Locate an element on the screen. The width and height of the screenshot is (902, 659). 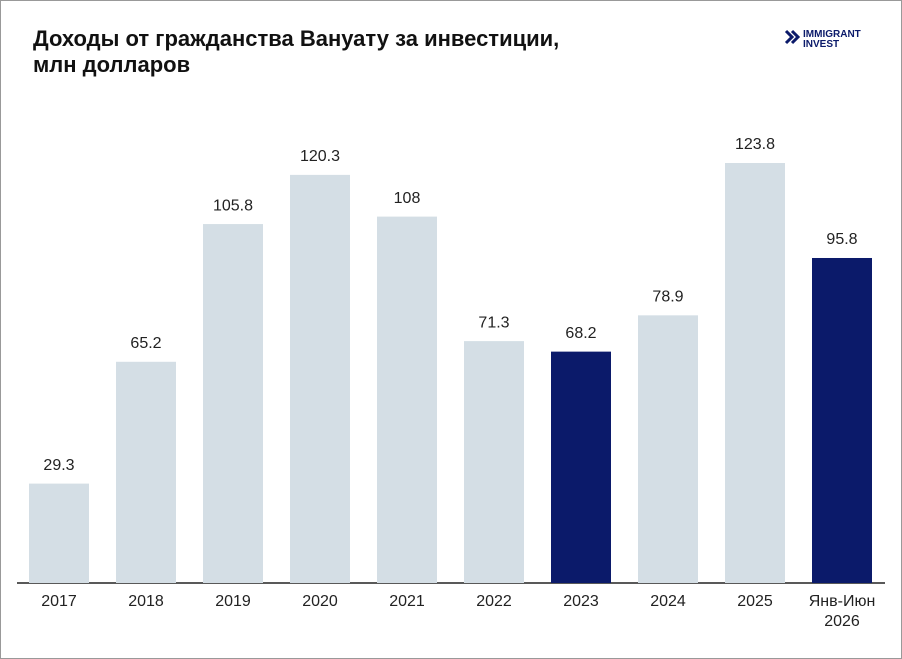
chart-title: млн долларов is located at coordinates (111, 64).